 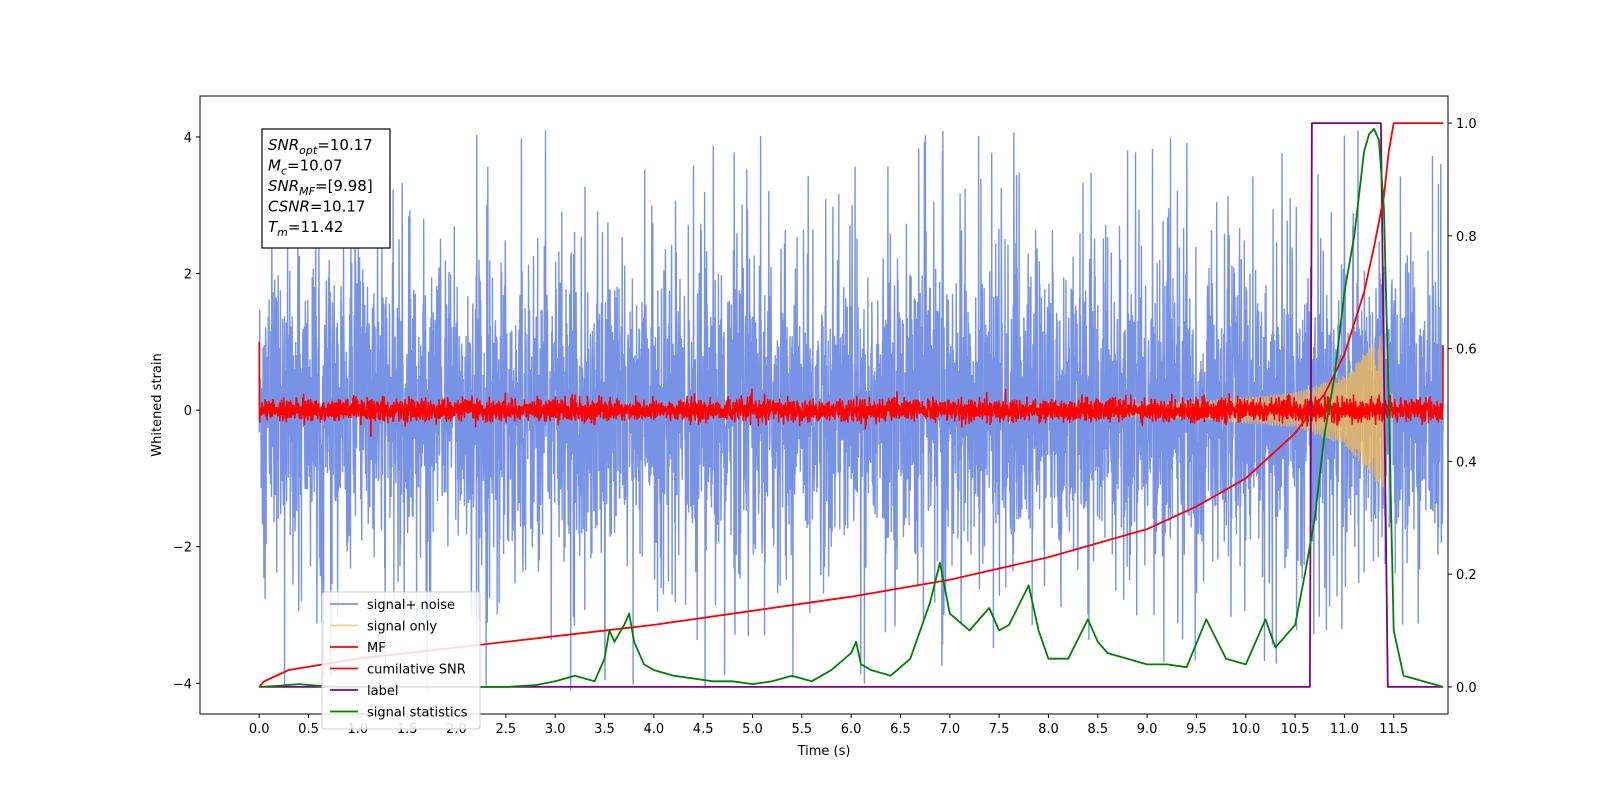 I want to click on annotation-line: CSNR=10.17, so click(x=316, y=207).